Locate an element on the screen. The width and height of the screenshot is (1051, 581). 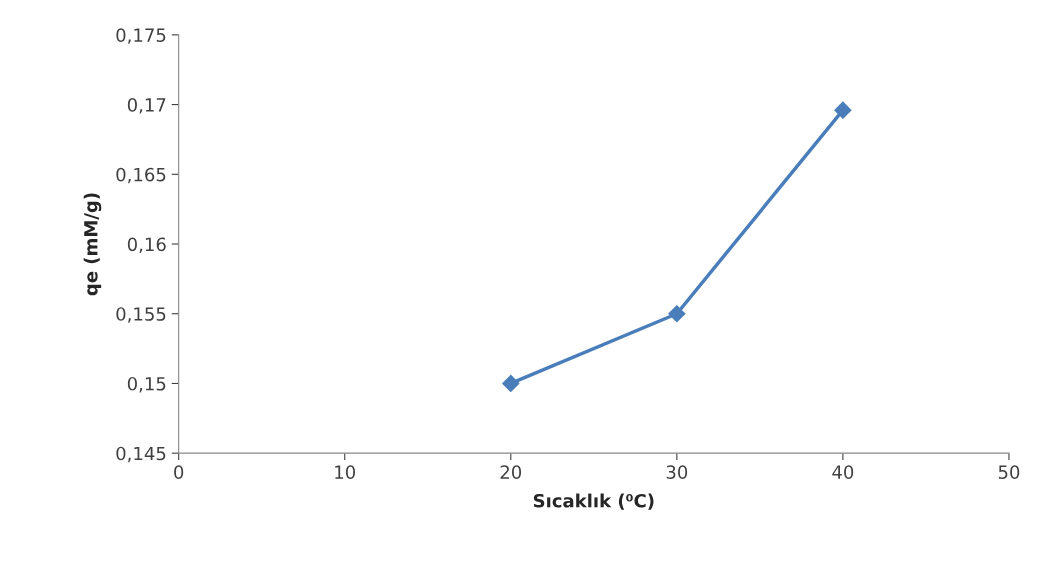
x-tick-label: 20 is located at coordinates (511, 472).